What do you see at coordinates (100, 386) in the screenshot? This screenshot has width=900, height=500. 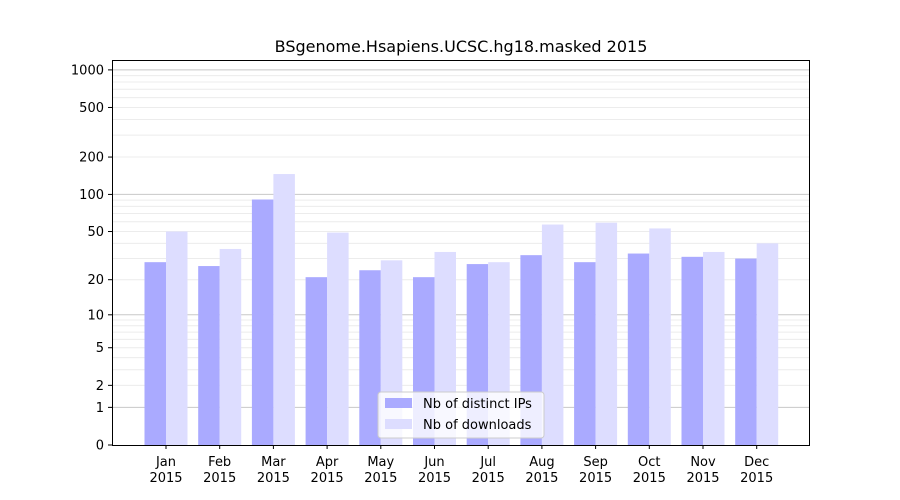 I see `y-tick-label: 2` at bounding box center [100, 386].